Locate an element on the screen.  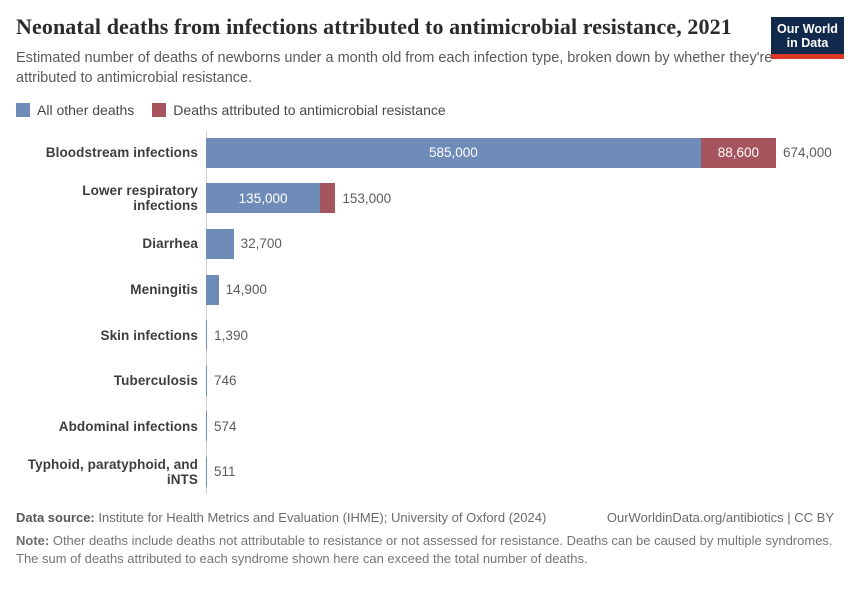
bar-total-label: 511 is located at coordinates (225, 472).